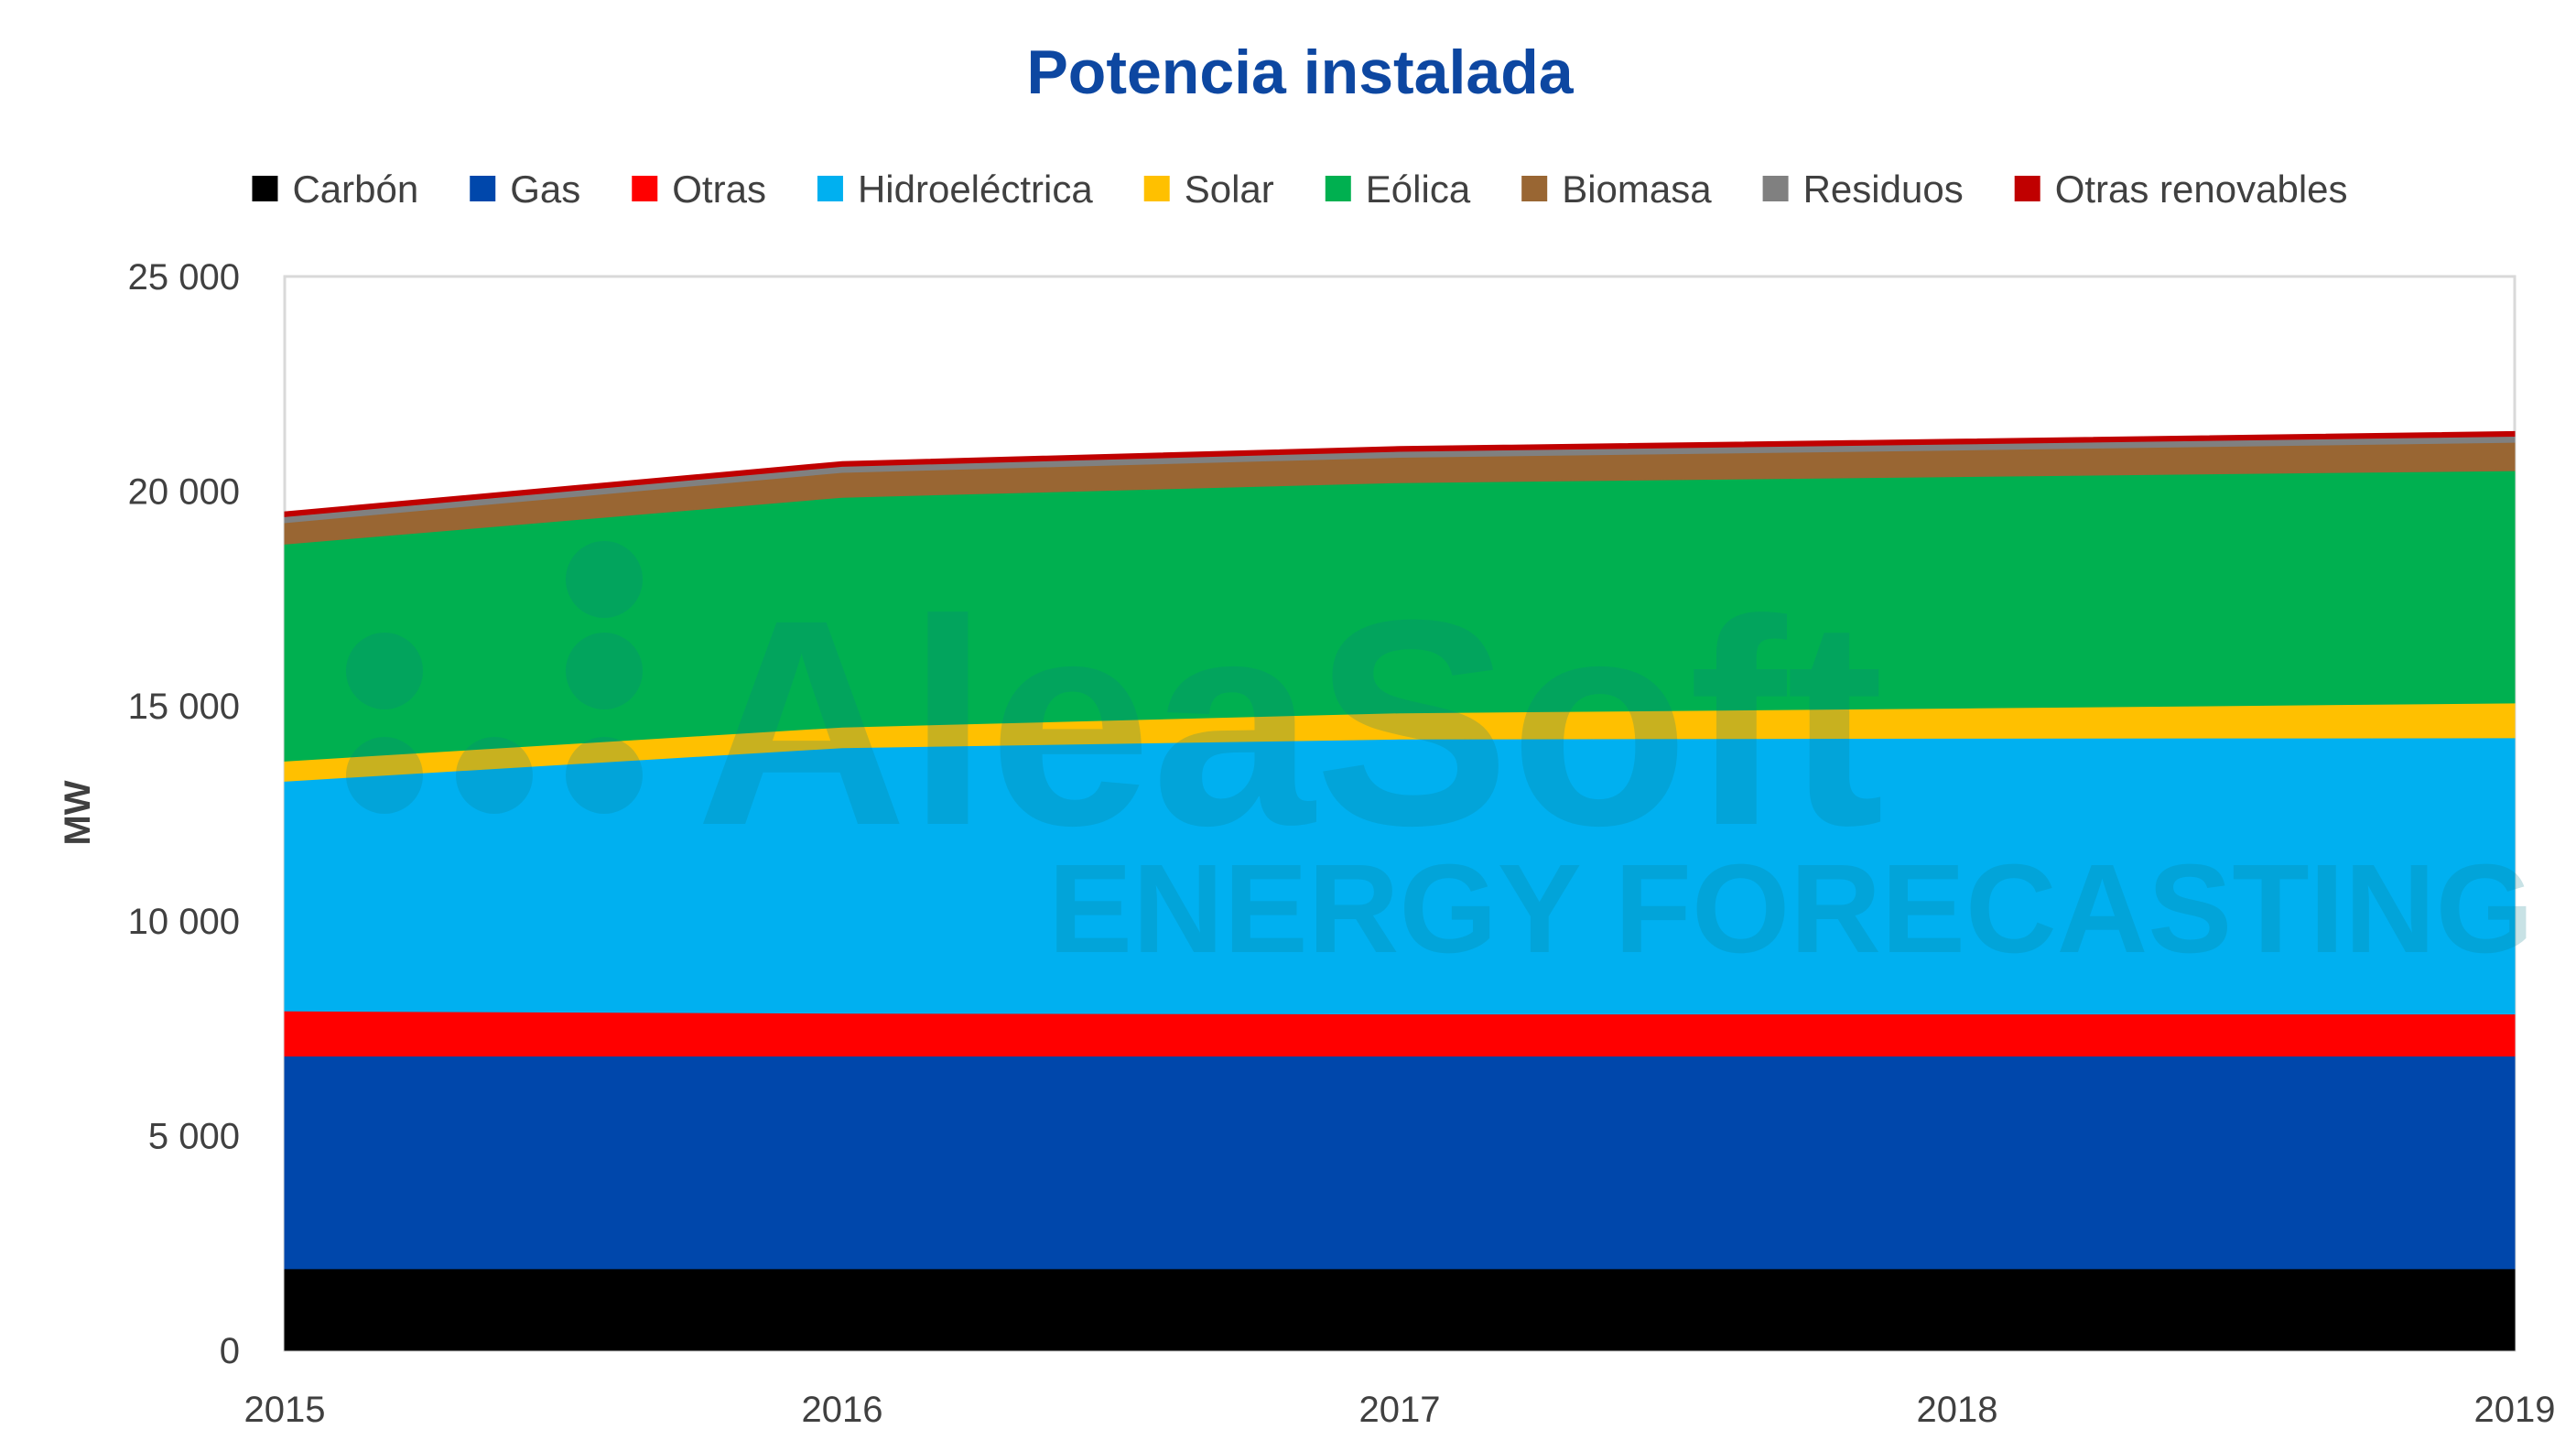  Describe the element at coordinates (976, 189) in the screenshot. I see `legend-label: Hidroeléctrica` at that location.